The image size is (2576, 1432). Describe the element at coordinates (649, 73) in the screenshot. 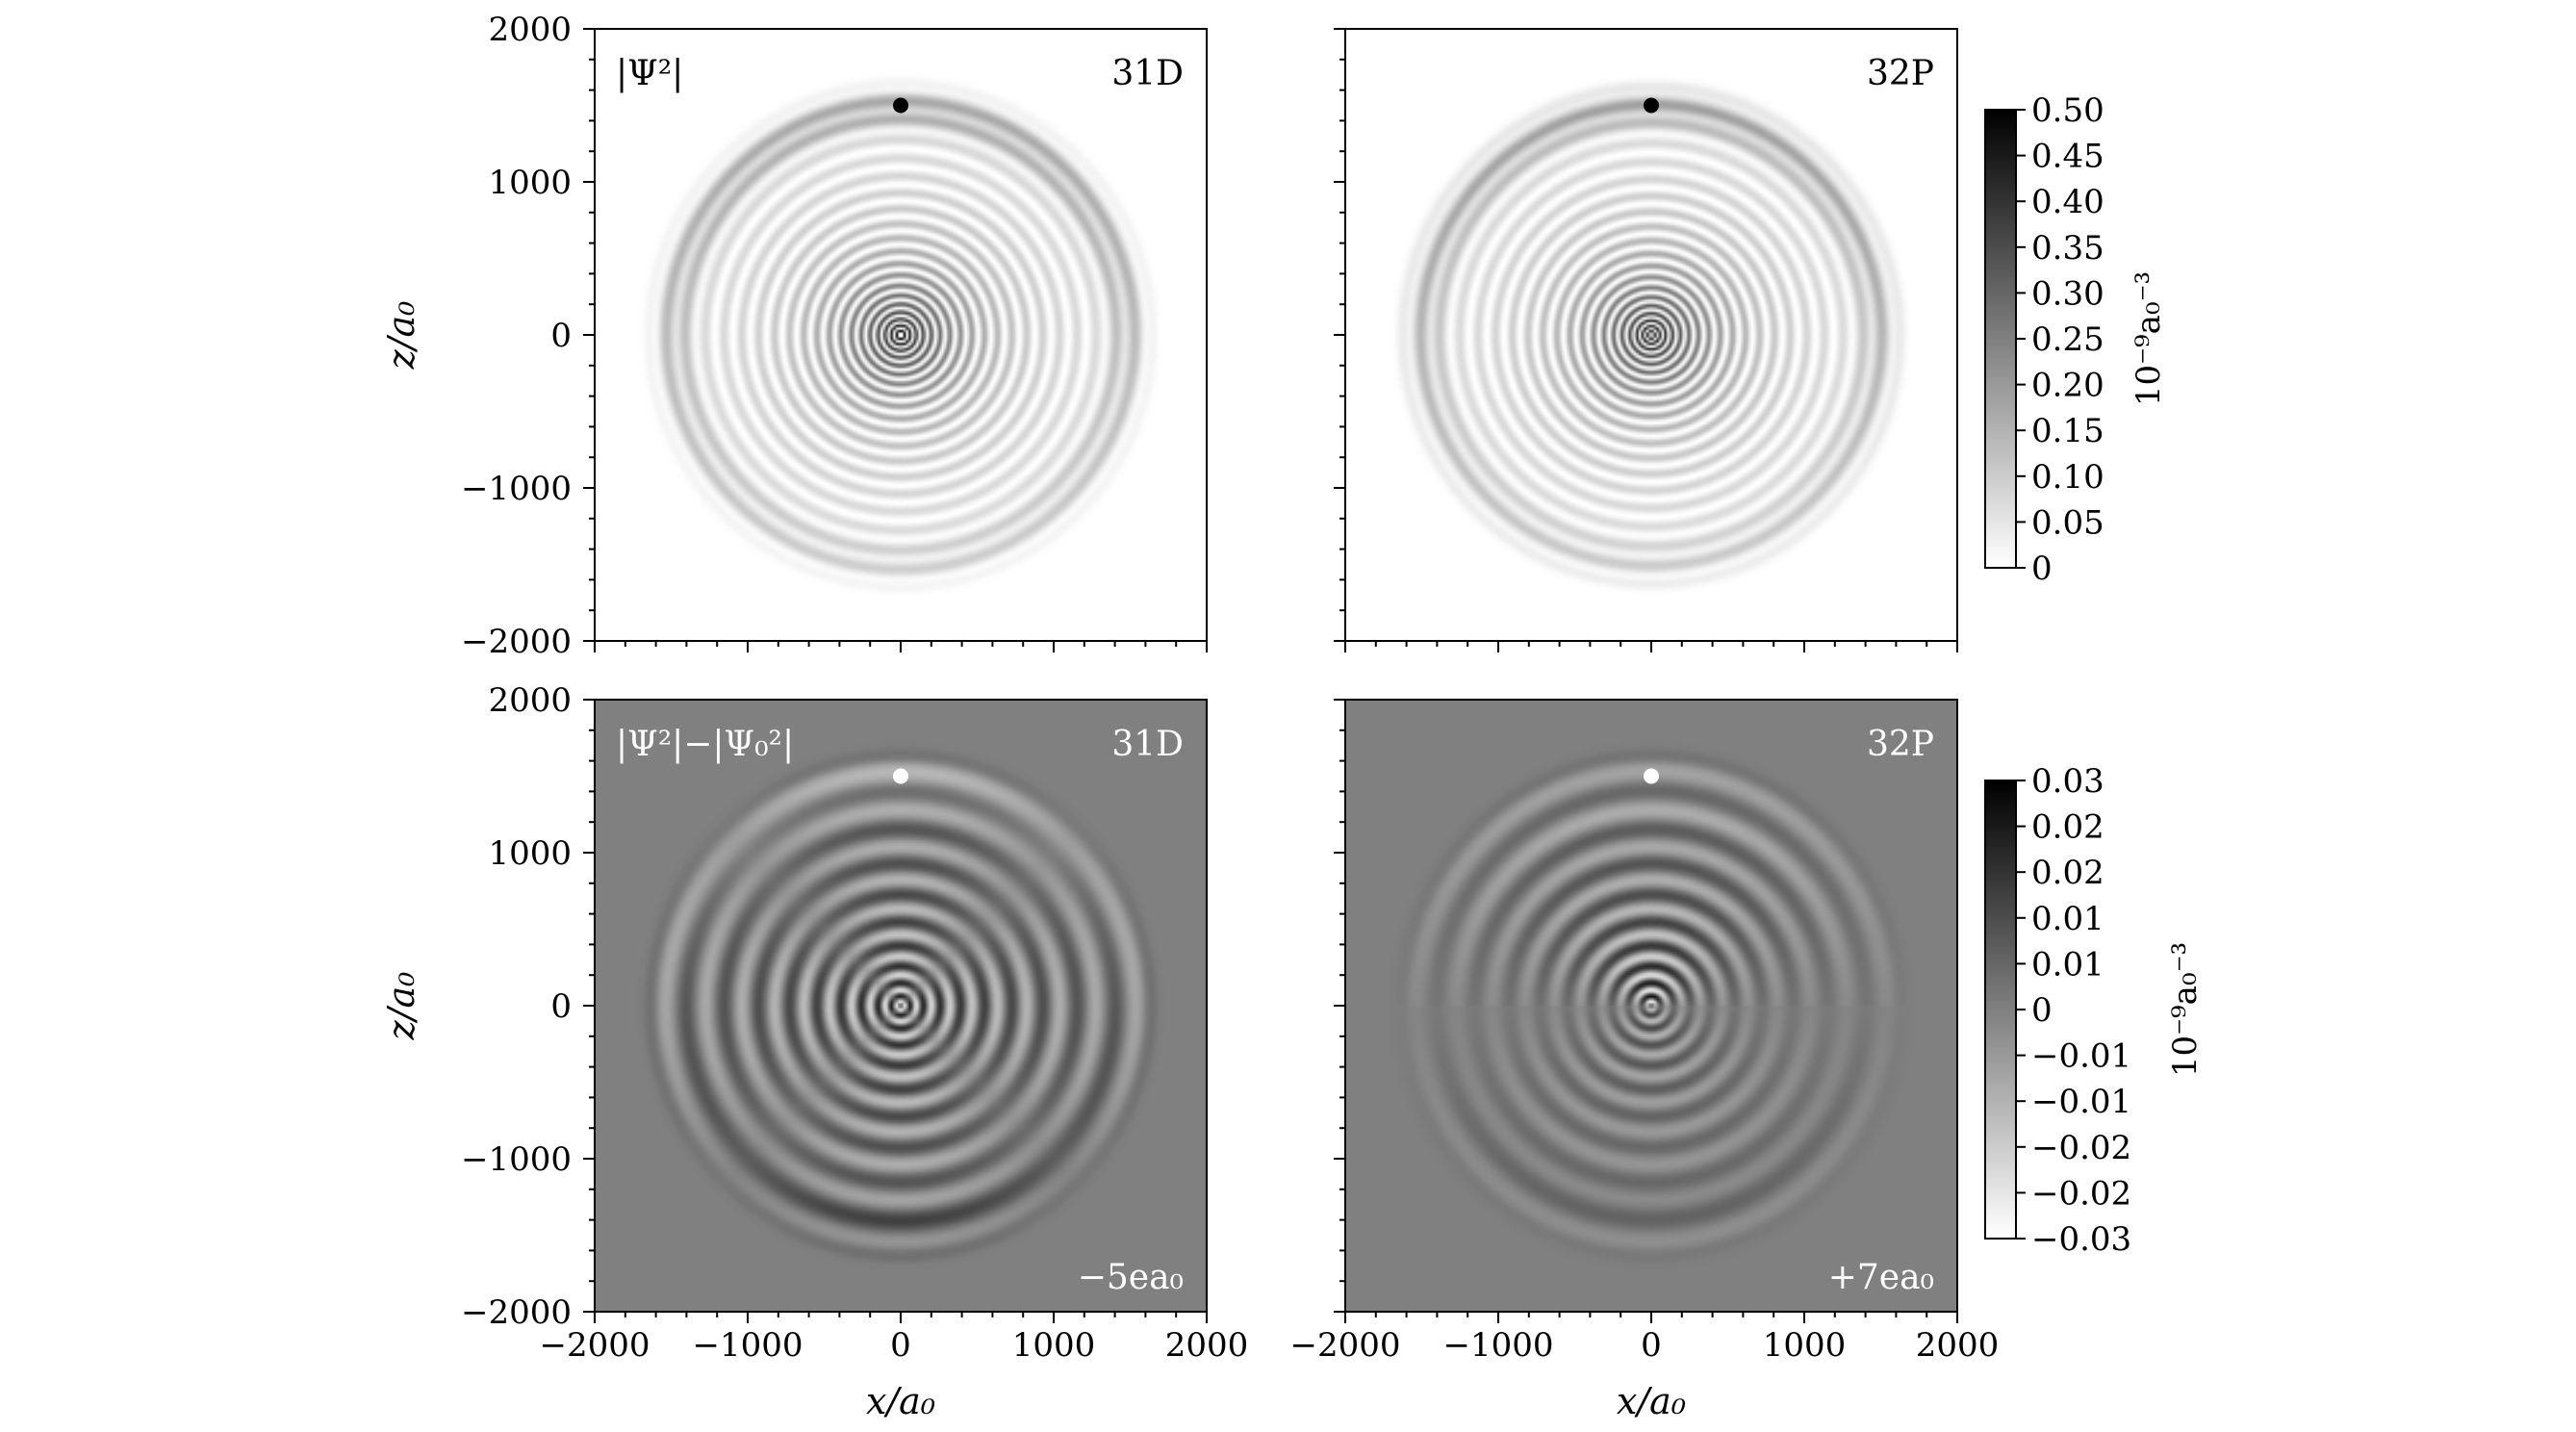

I see `quantity-label: |Ψ²|` at that location.